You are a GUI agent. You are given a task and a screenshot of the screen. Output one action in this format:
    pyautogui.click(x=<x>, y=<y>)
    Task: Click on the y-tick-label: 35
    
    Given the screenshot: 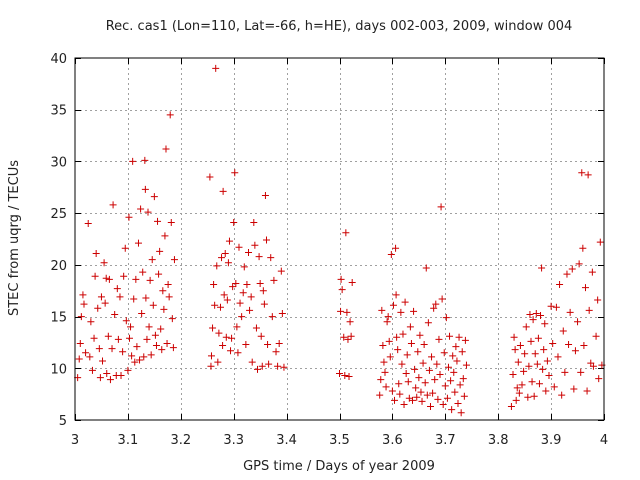 What is the action you would take?
    pyautogui.click(x=58, y=111)
    